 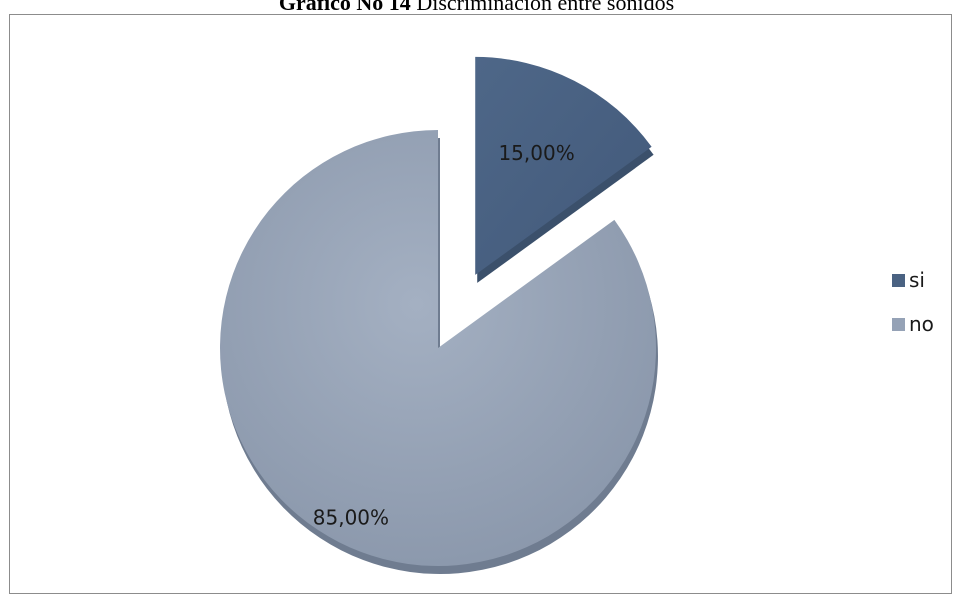 I want to click on legend: si no, so click(x=913, y=312).